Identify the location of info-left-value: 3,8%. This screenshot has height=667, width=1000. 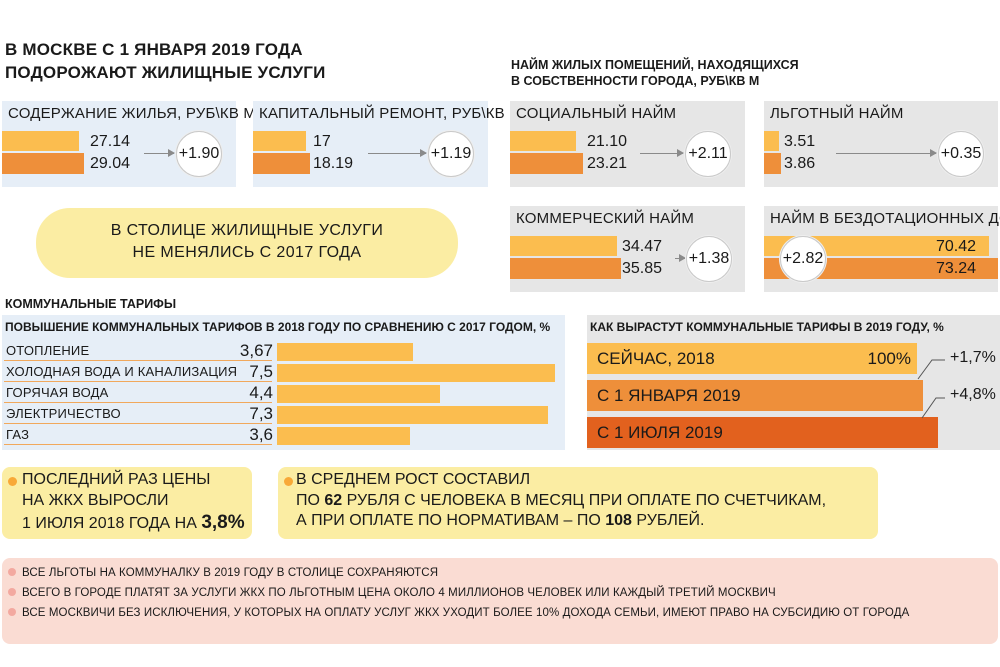
(223, 522).